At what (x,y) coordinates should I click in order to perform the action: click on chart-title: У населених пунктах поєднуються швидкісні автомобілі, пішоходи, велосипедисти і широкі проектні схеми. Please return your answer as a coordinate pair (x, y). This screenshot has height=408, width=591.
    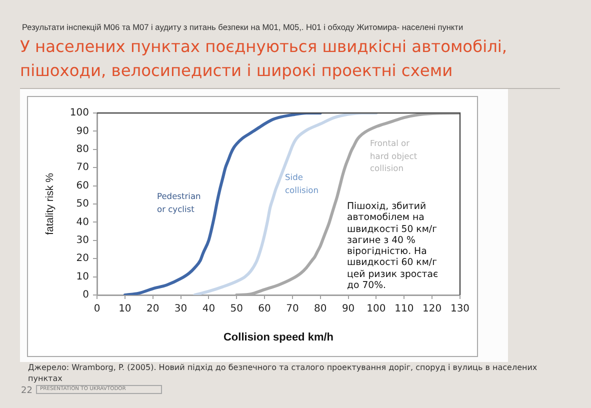
    Looking at the image, I should click on (264, 59).